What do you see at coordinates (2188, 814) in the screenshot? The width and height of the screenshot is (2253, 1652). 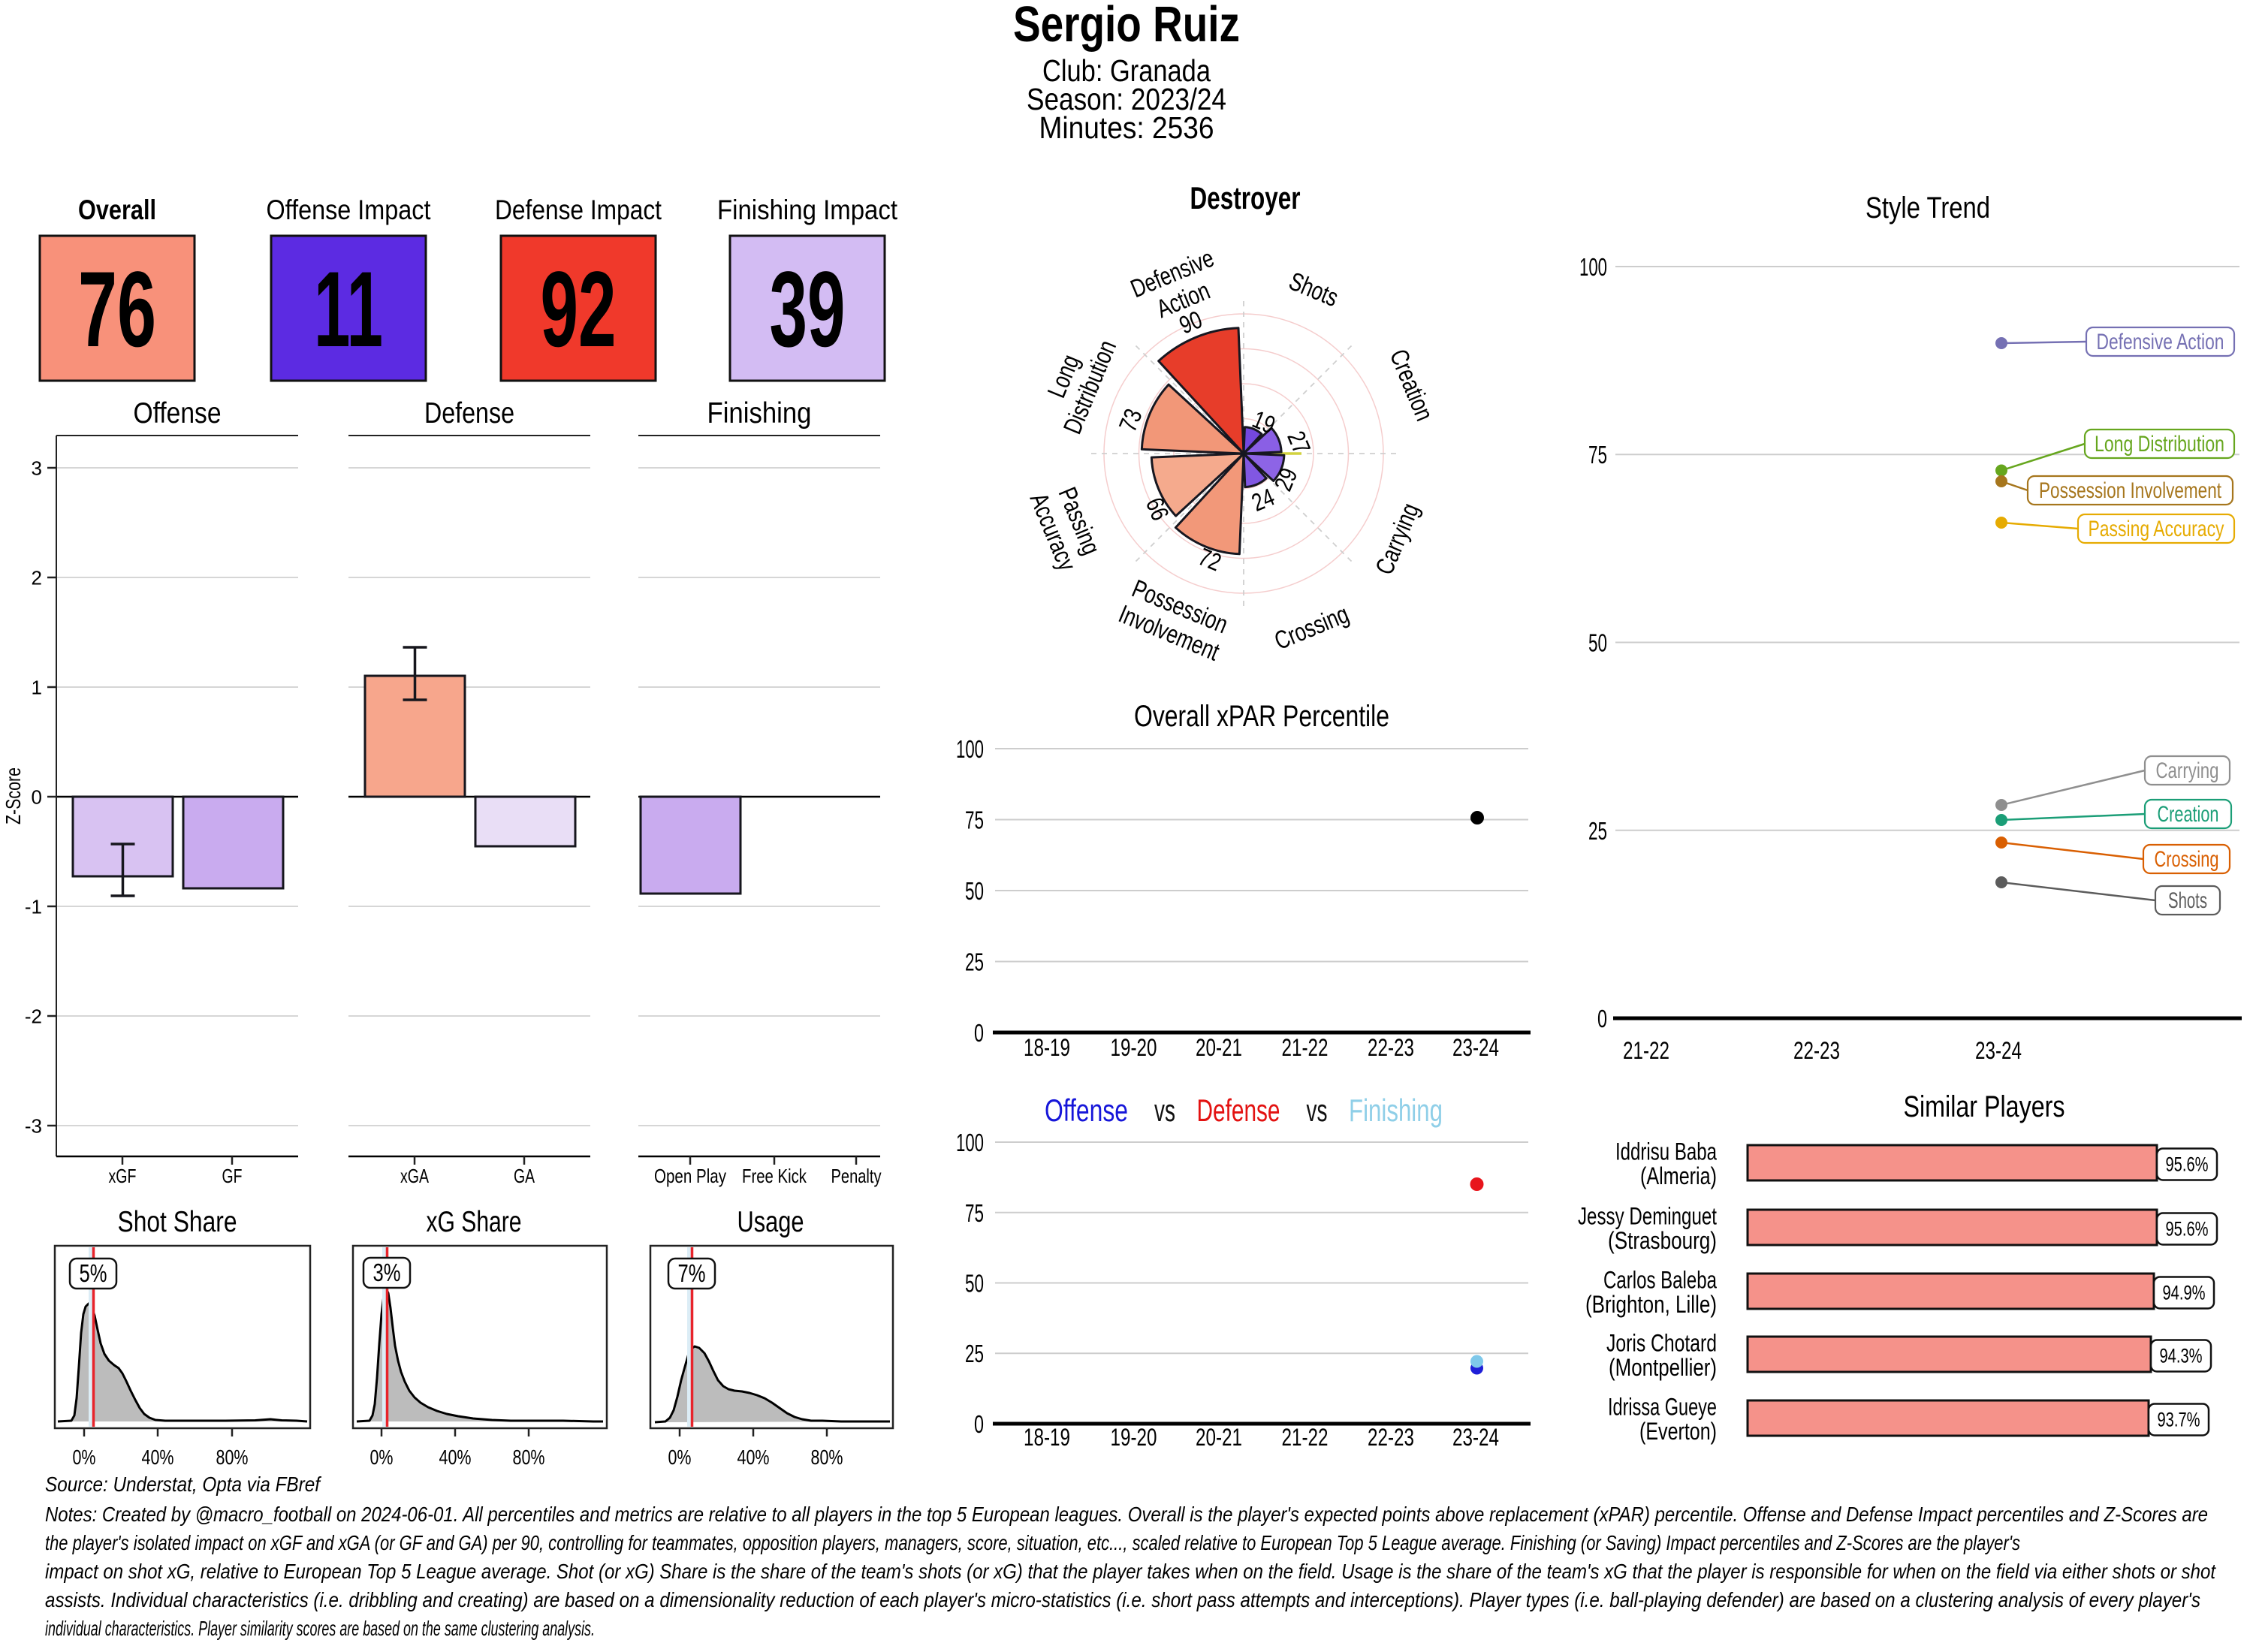 I see `svg-text: Creation` at bounding box center [2188, 814].